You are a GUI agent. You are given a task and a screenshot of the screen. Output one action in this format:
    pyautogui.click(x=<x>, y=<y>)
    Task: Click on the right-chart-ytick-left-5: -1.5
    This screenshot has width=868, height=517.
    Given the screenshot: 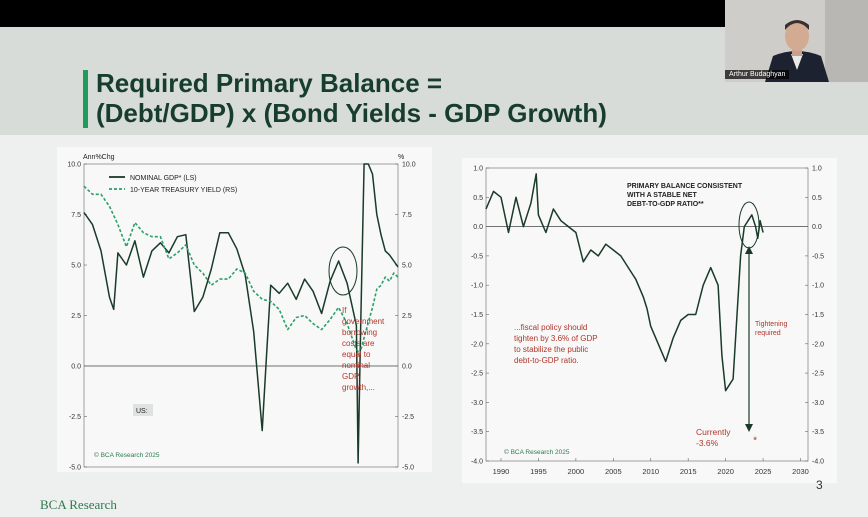 What is the action you would take?
    pyautogui.click(x=477, y=315)
    